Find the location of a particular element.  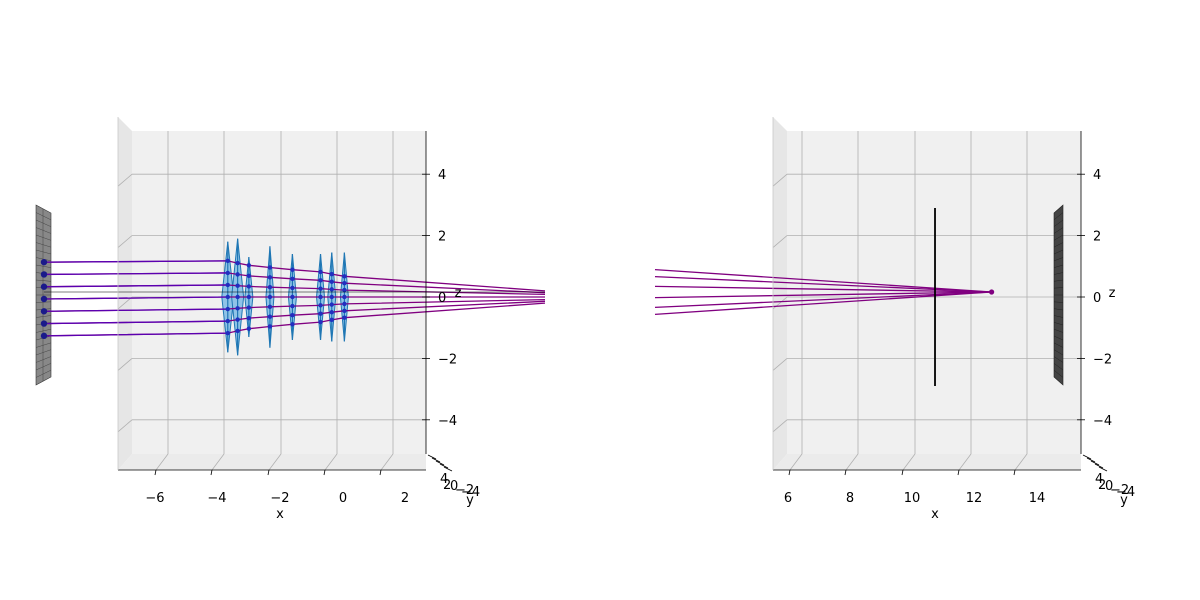

left-z-axis-label: z is located at coordinates (458, 293).